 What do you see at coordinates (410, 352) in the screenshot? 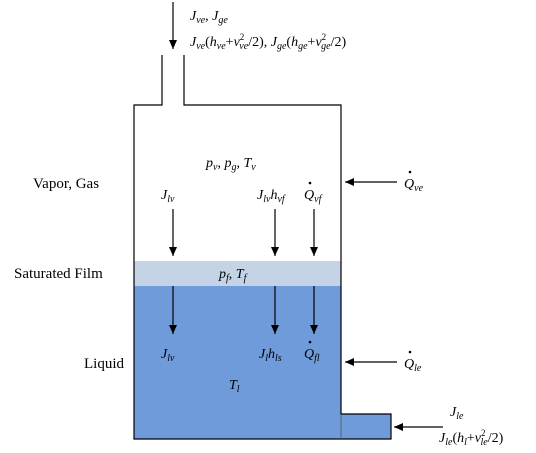
I see `qle-dot` at bounding box center [410, 352].